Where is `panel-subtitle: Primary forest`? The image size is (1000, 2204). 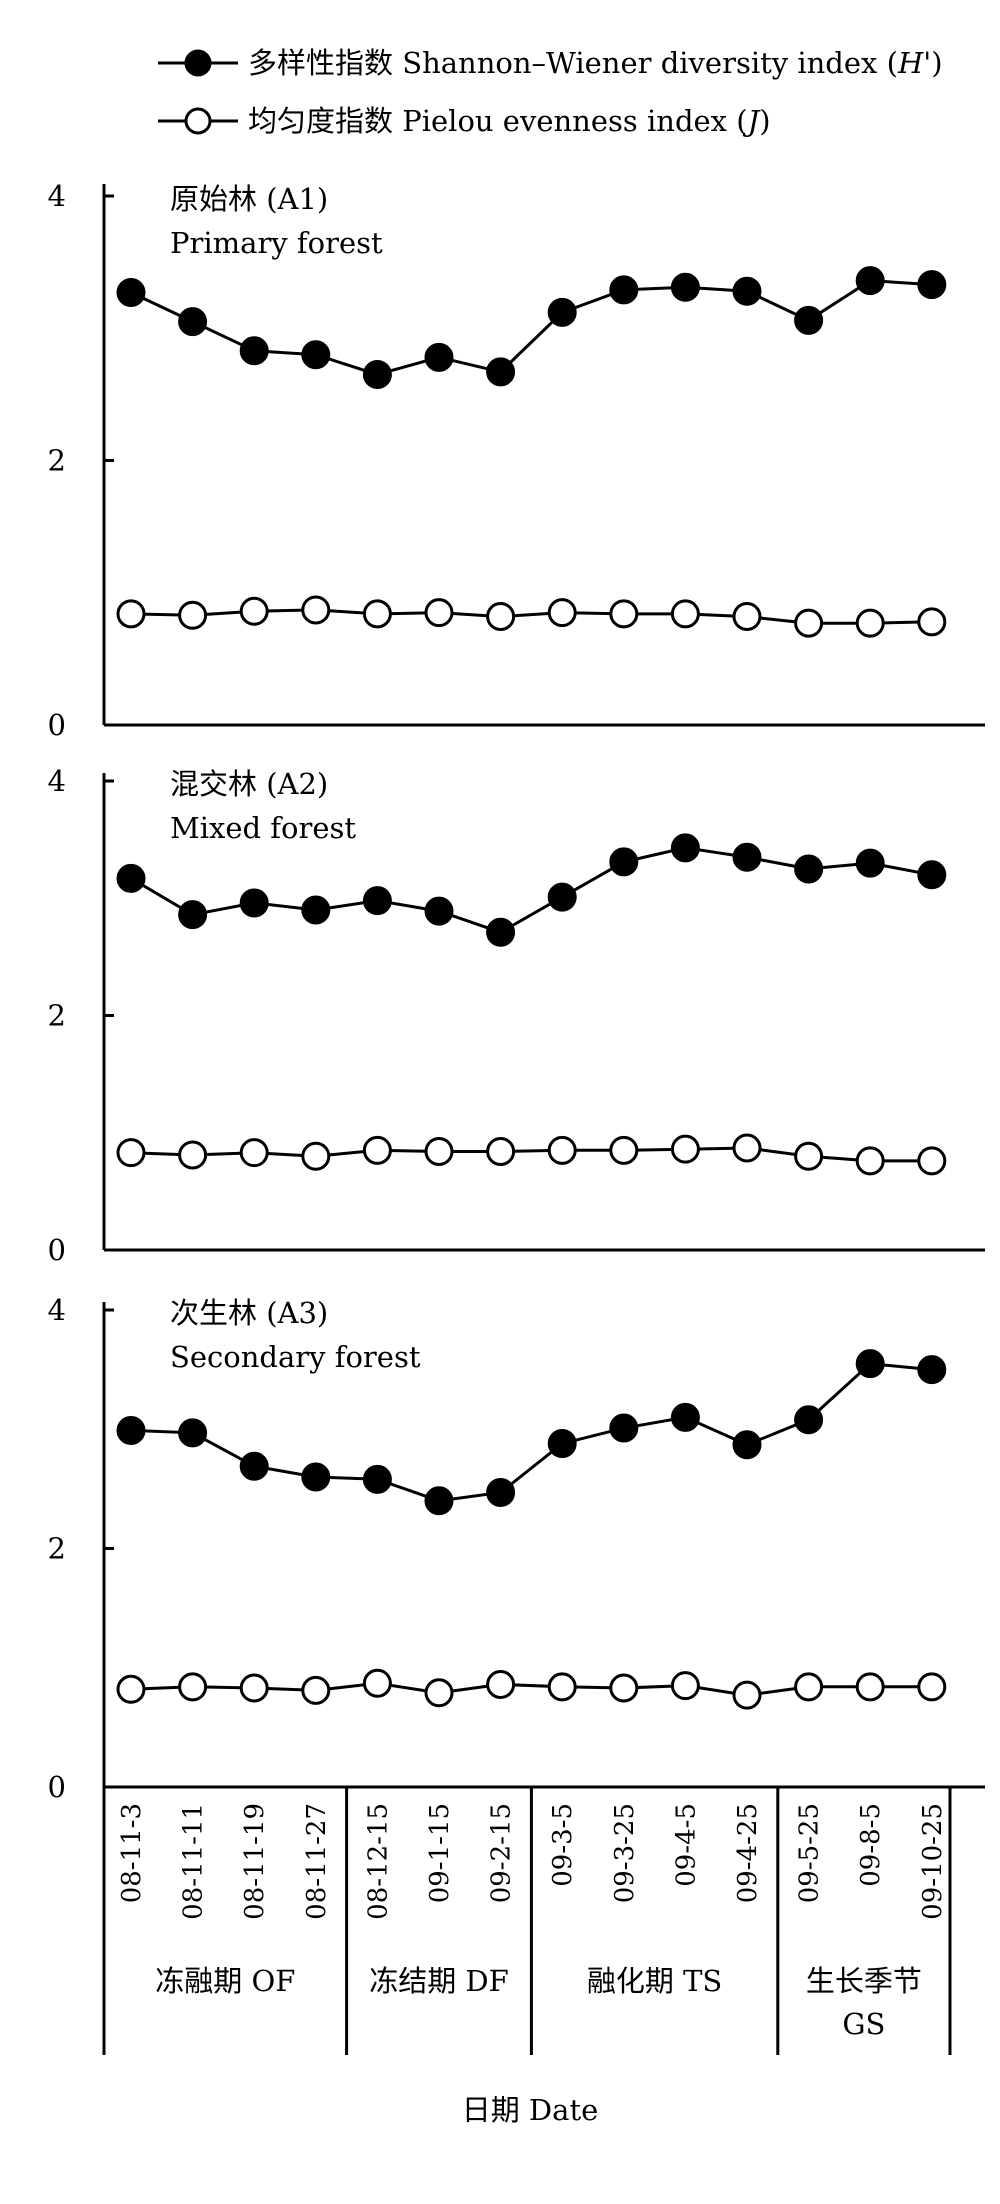 panel-subtitle: Primary forest is located at coordinates (276, 243).